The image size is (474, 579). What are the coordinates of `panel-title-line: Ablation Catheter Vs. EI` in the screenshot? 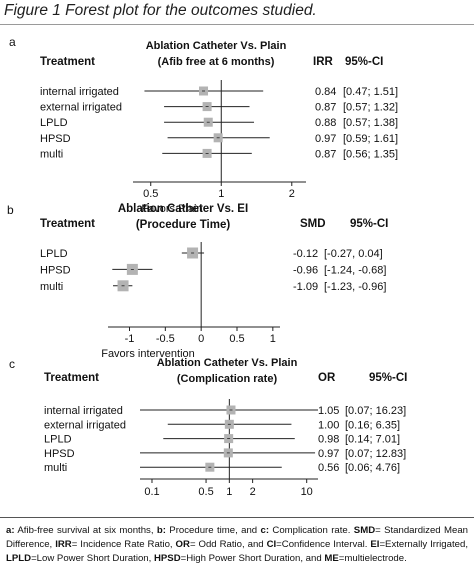 It's located at (183, 209).